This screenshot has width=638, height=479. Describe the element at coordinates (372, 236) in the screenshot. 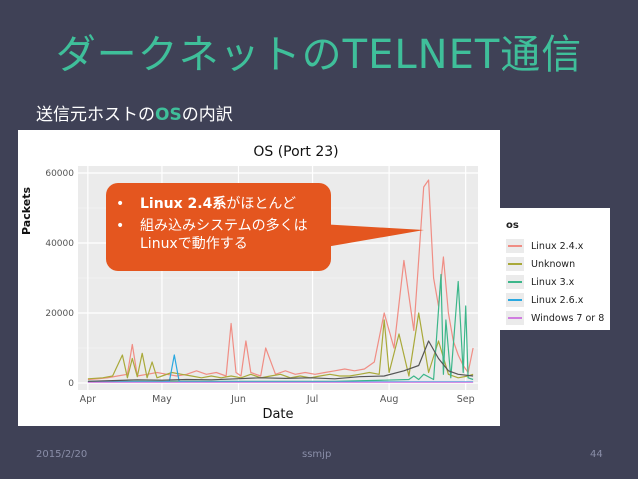

I see `callout-pointer` at that location.